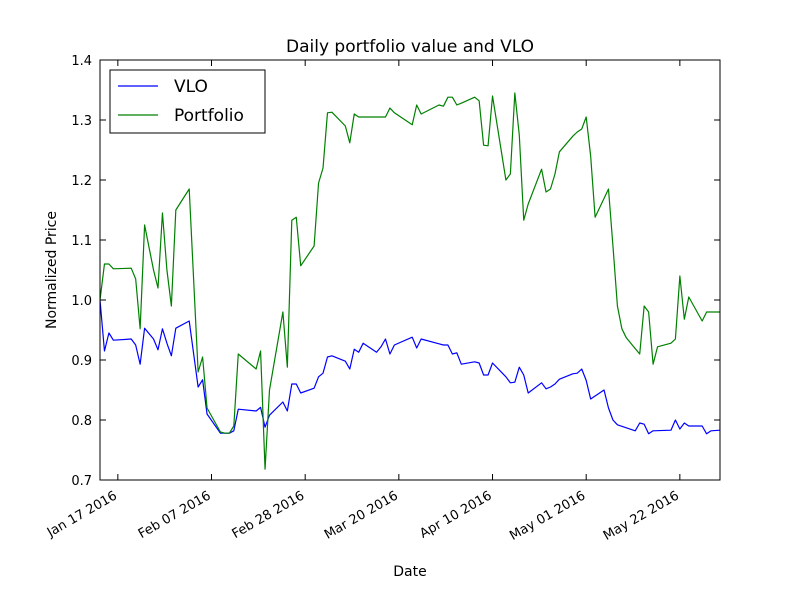  I want to click on legend-box, so click(187, 101).